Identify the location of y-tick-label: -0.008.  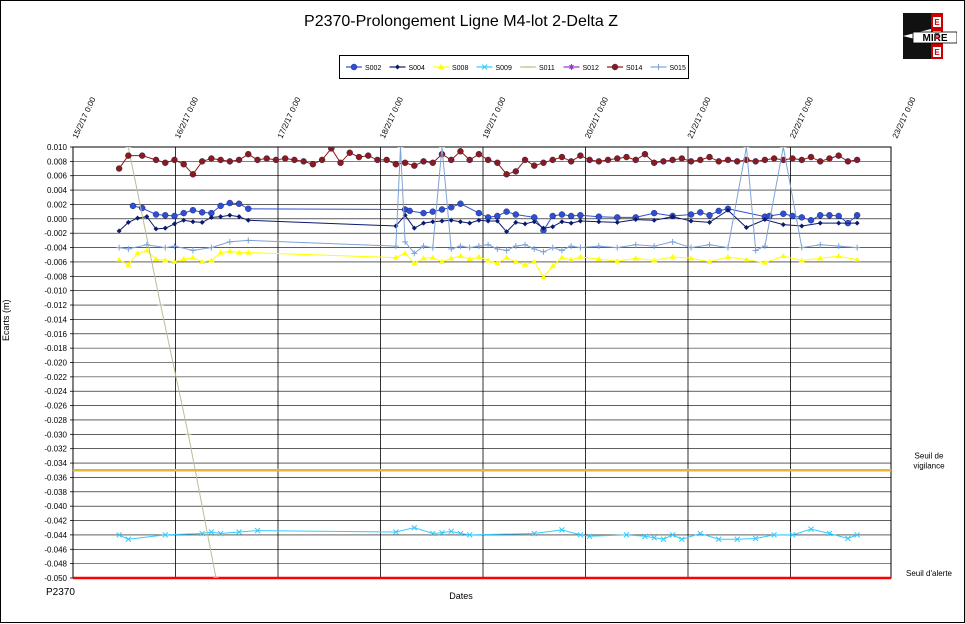
(55, 276).